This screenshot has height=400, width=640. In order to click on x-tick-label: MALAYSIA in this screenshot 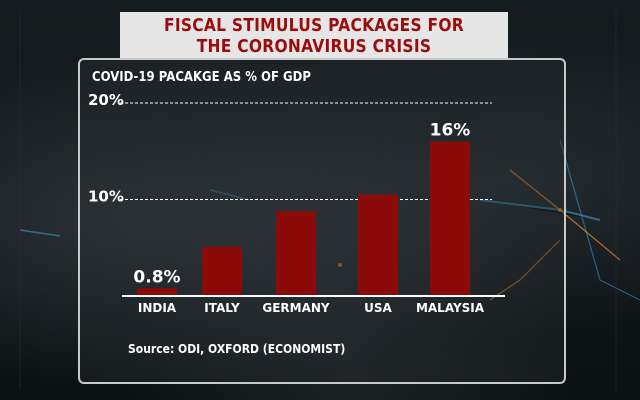, I will do `click(450, 308)`.